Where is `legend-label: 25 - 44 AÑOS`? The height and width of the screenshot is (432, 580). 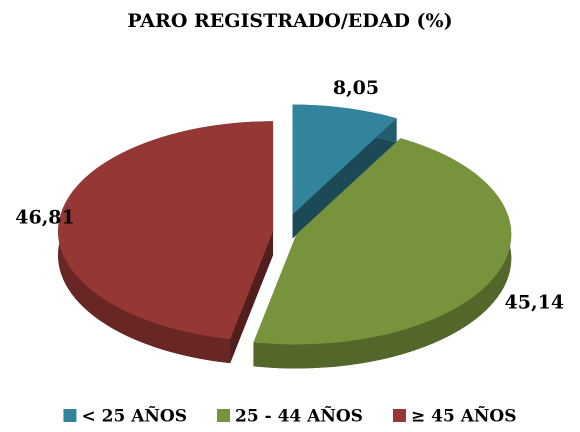 legend-label: 25 - 44 AÑOS is located at coordinates (299, 416).